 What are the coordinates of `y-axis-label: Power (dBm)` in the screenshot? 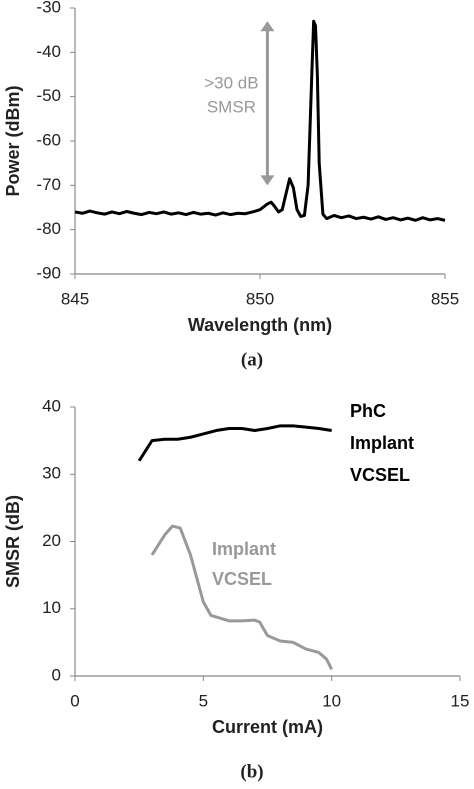 It's located at (13, 140).